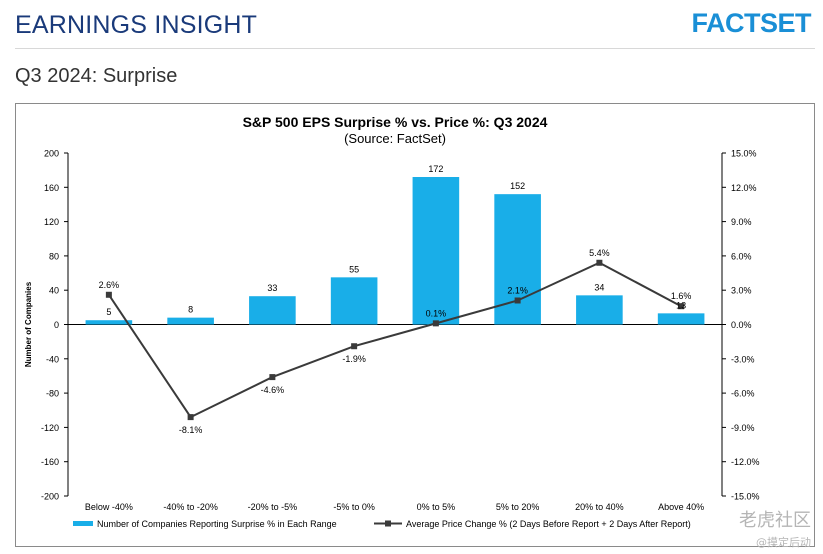  I want to click on bar-value-label: 5, so click(108, 312).